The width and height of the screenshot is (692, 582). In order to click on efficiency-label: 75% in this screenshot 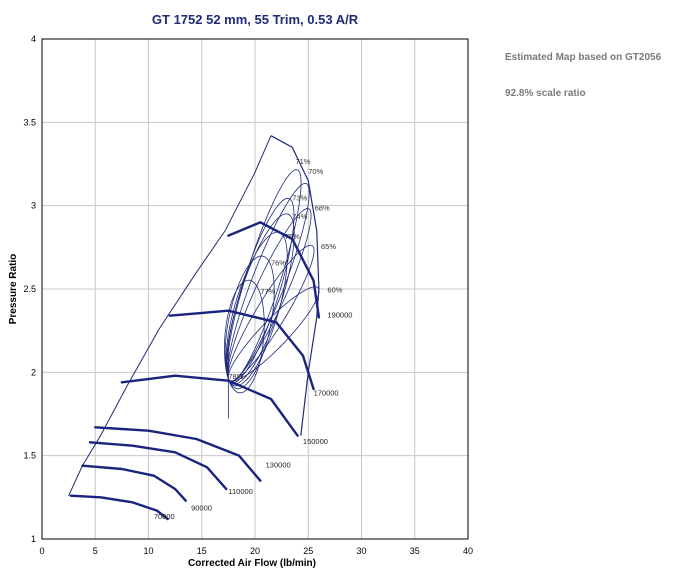, I will do `click(292, 236)`.